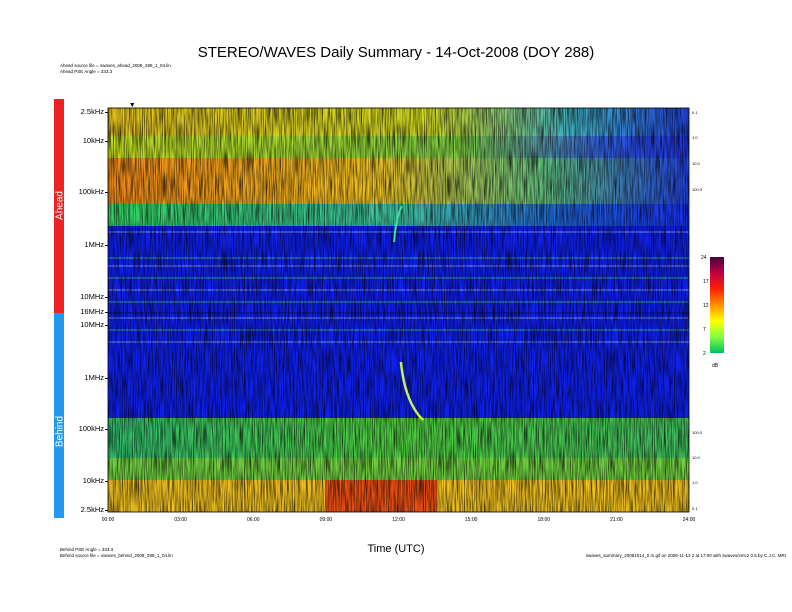  What do you see at coordinates (87, 549) in the screenshot?
I see `behind-pse-angle: Behind PSE Angle = 333.3` at bounding box center [87, 549].